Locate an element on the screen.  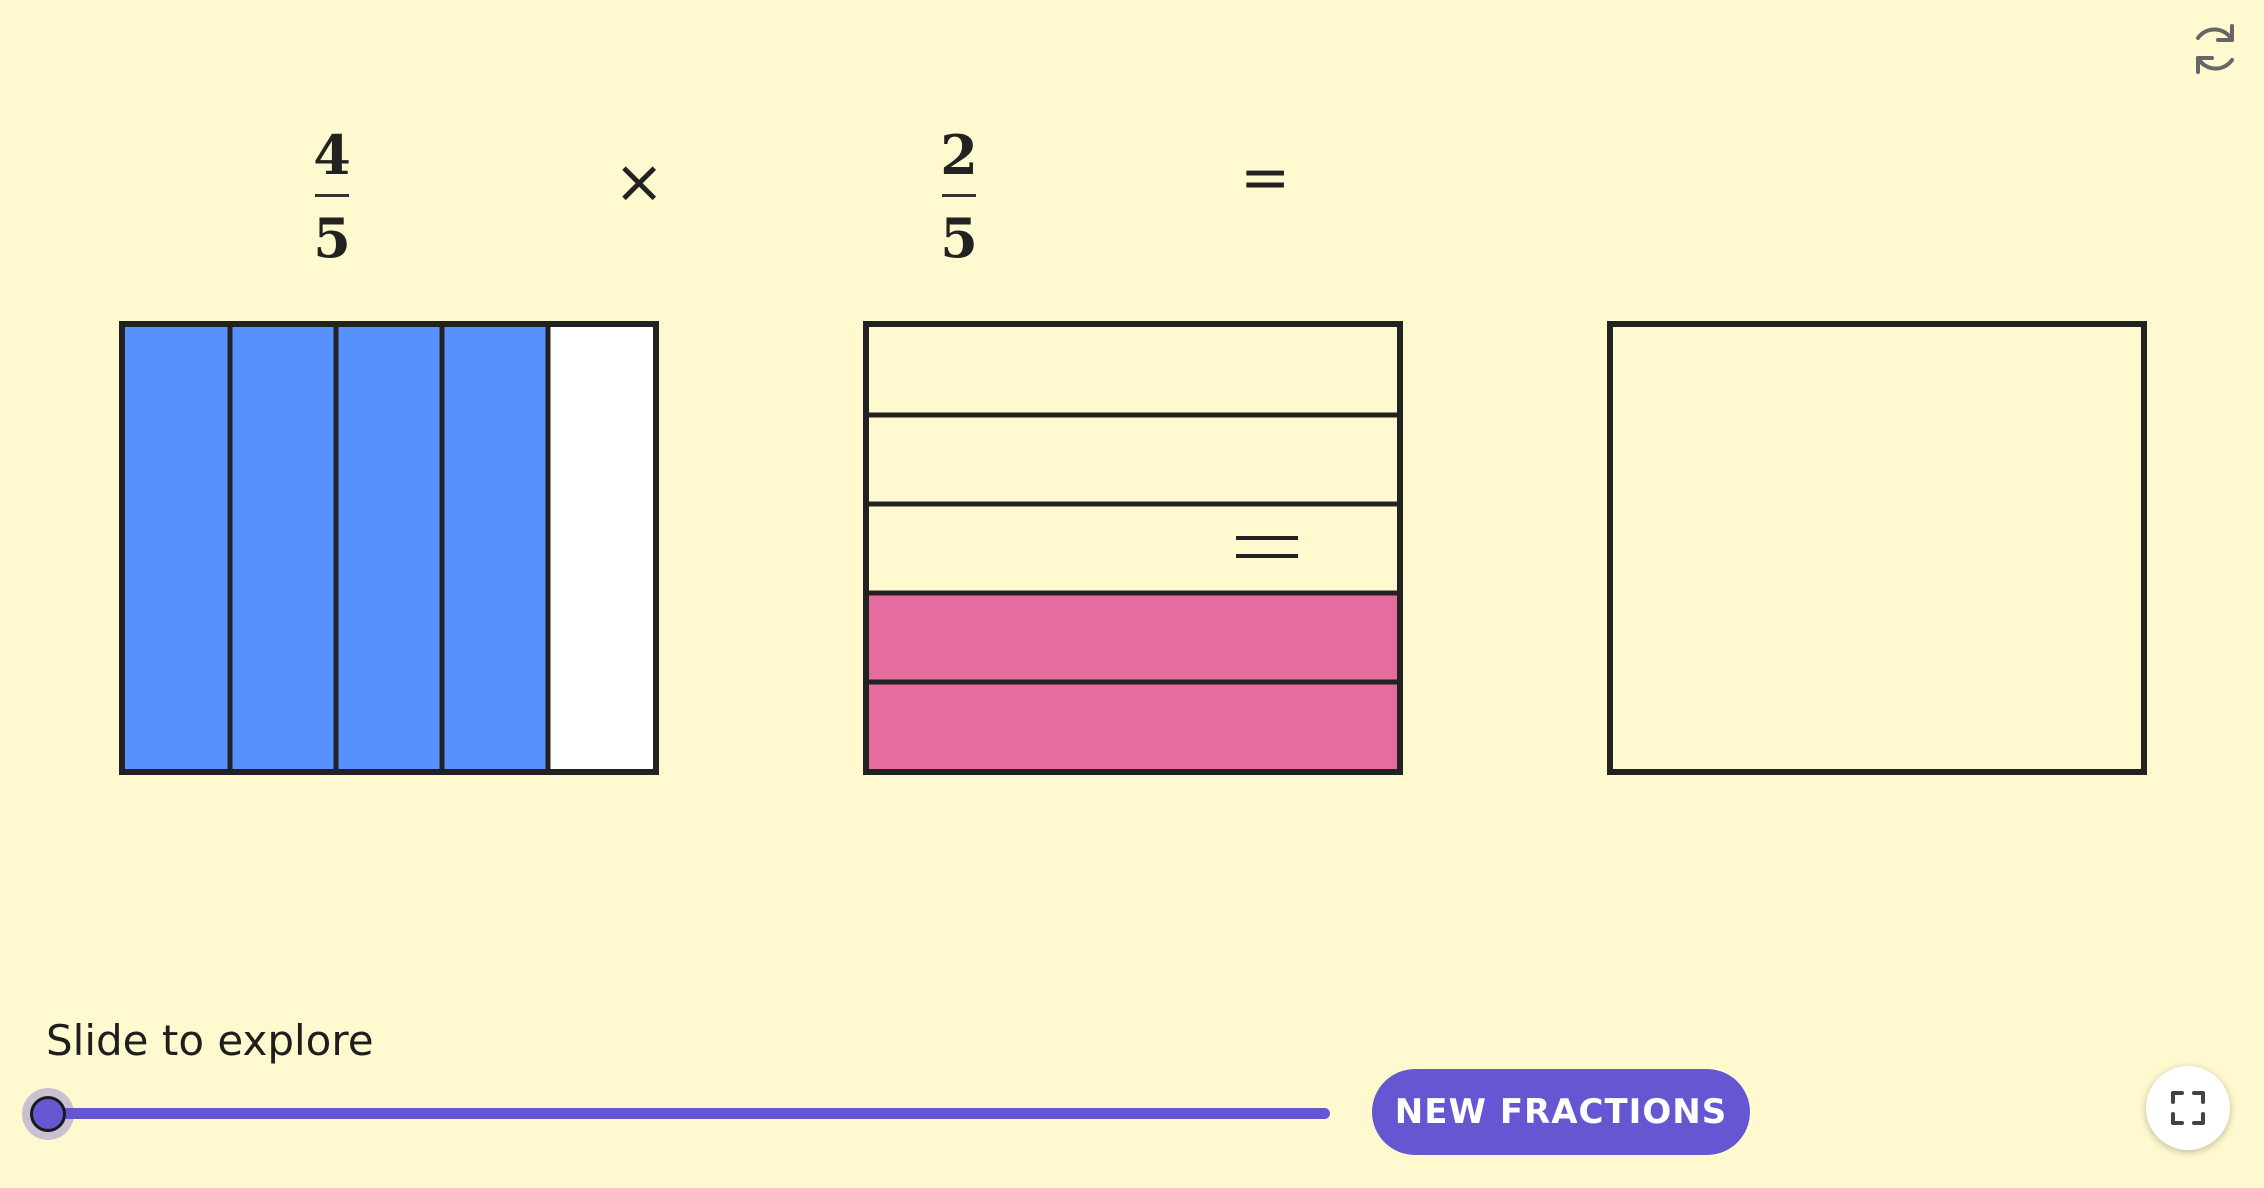
refresh-icon is located at coordinates (2215, 49).